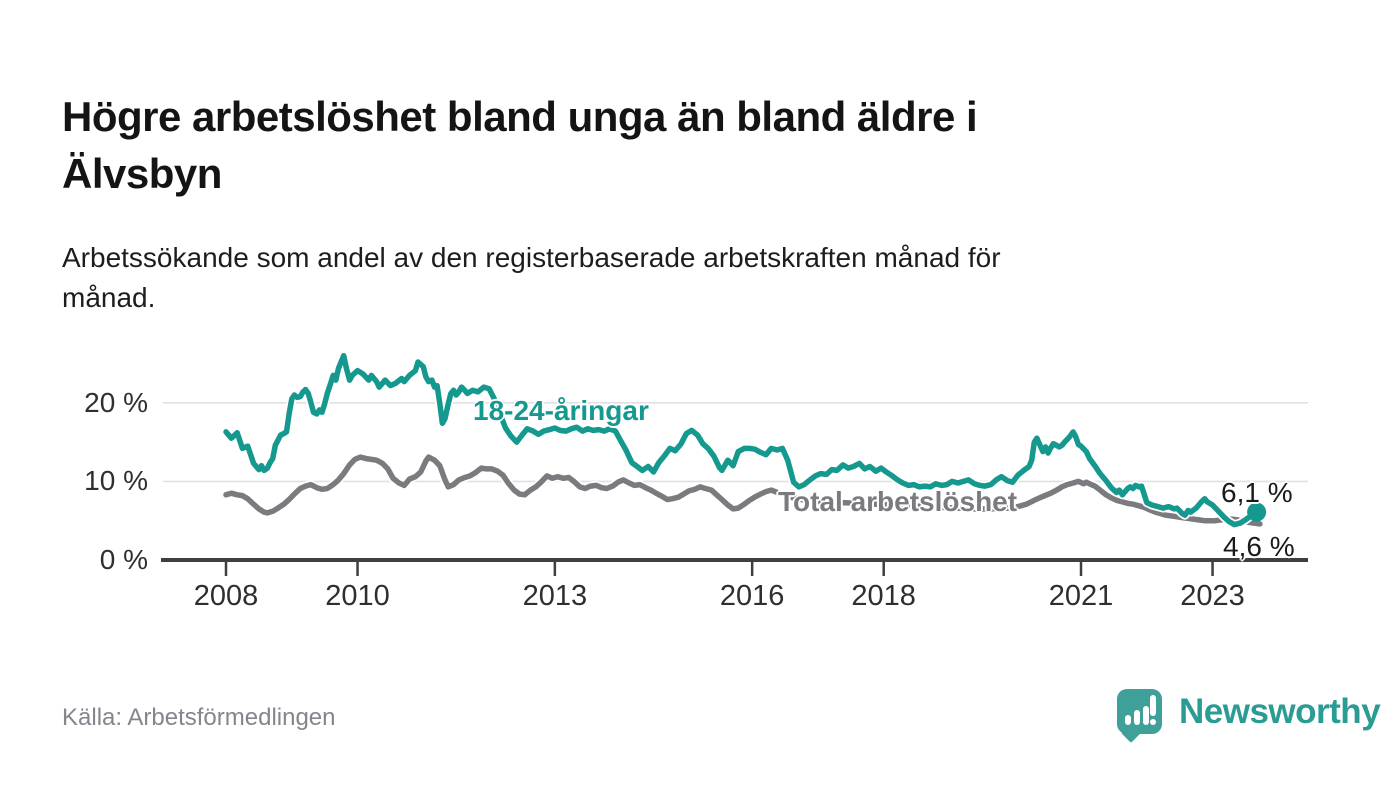 The width and height of the screenshot is (1400, 794). What do you see at coordinates (883, 596) in the screenshot?
I see `x-tick-label: 2018` at bounding box center [883, 596].